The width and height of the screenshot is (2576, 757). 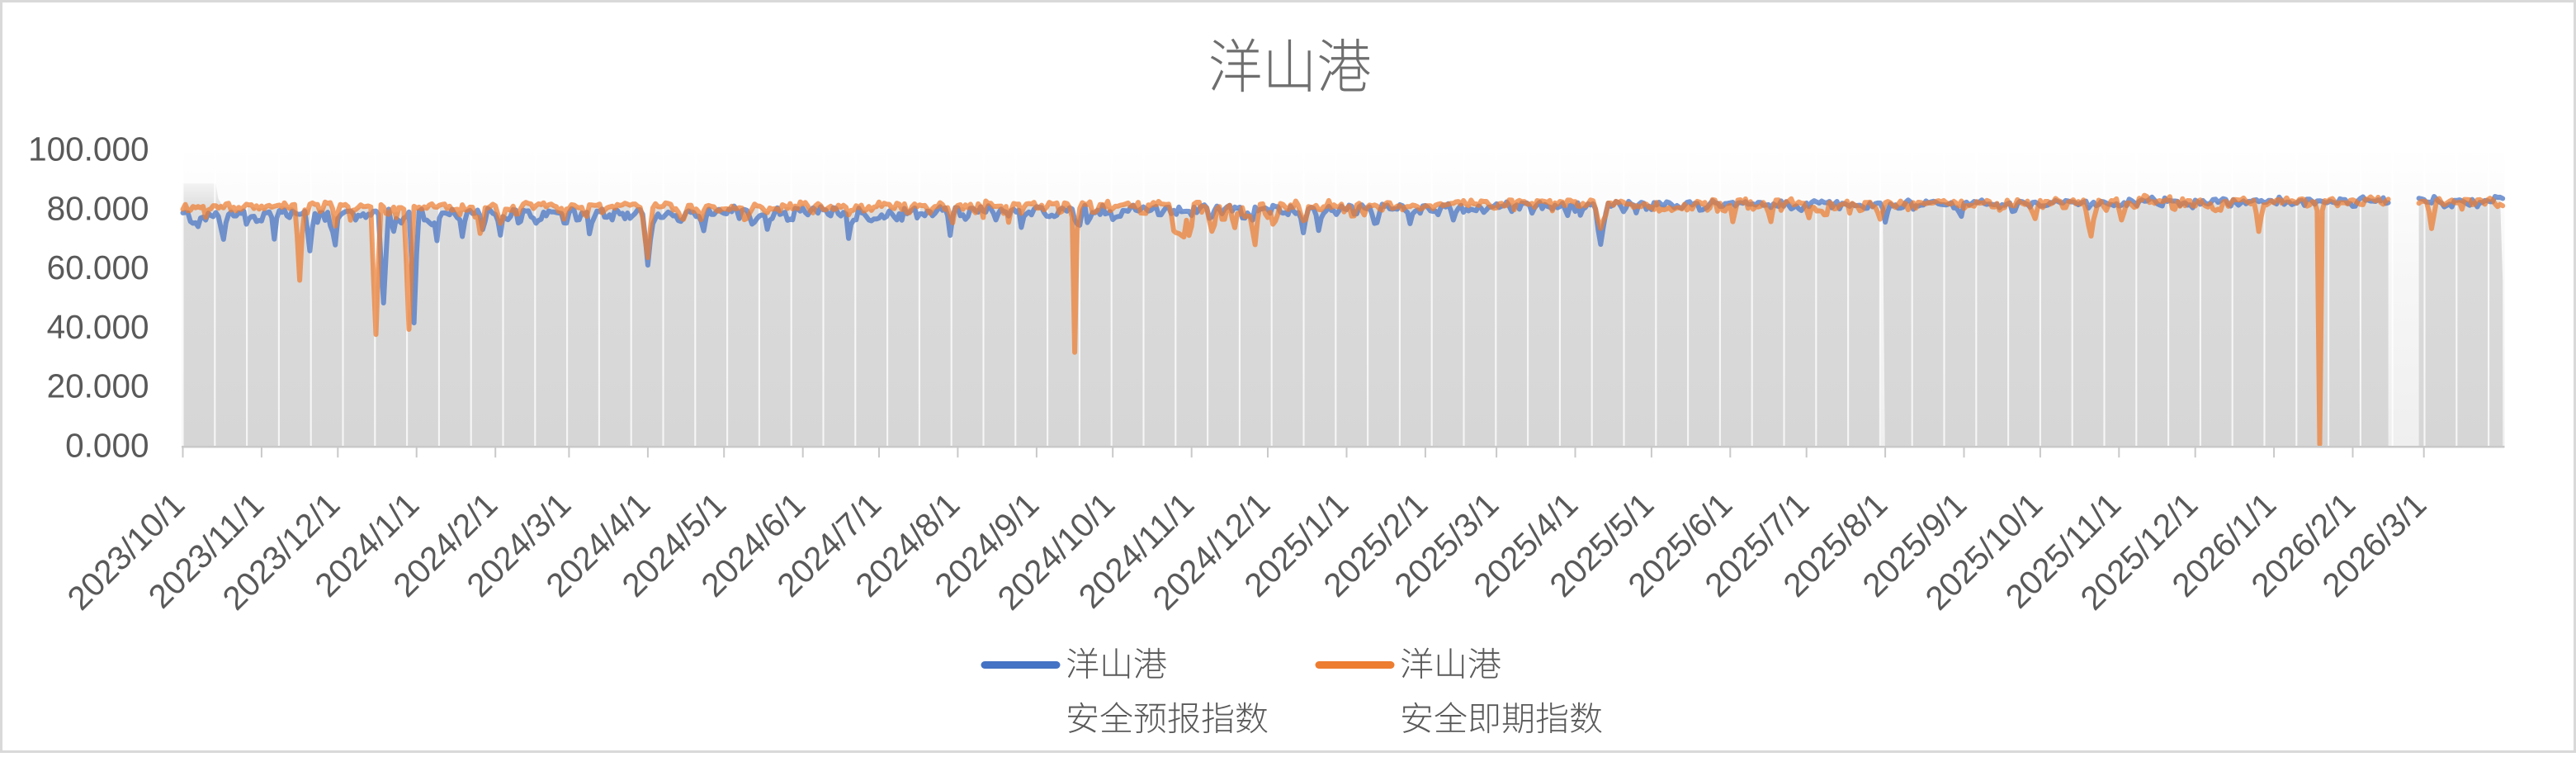 What do you see at coordinates (88, 149) in the screenshot?
I see `svg-text: 100.000` at bounding box center [88, 149].